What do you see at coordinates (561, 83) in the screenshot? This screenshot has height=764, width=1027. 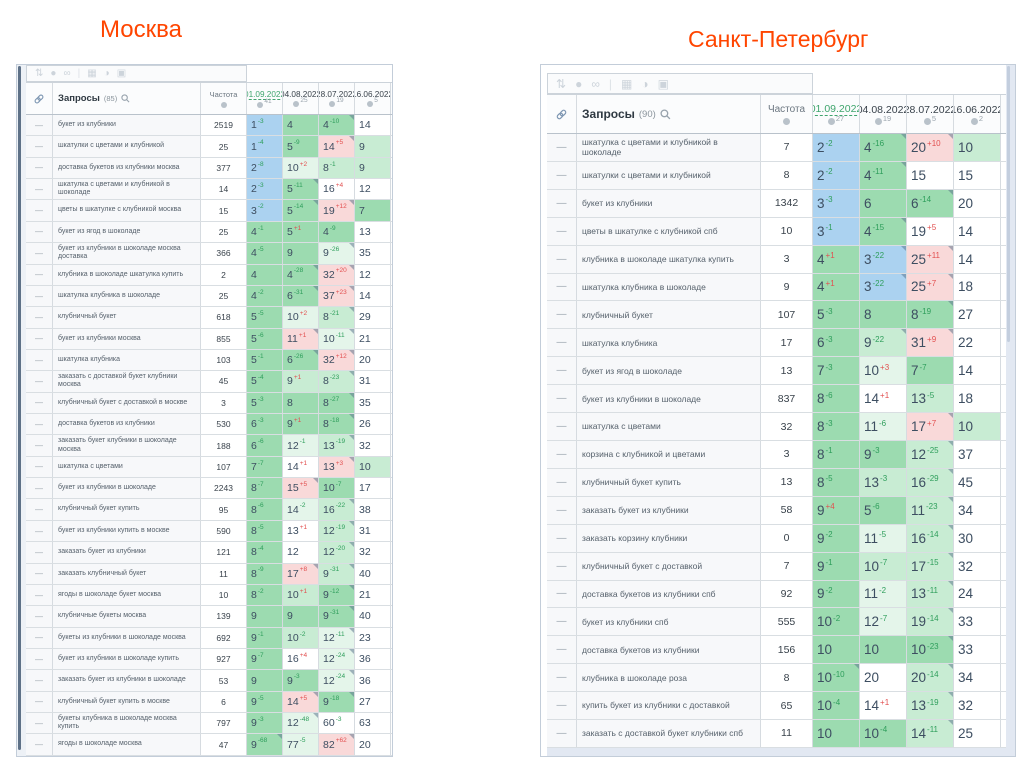 I see `sort-icon: ⇅` at bounding box center [561, 83].